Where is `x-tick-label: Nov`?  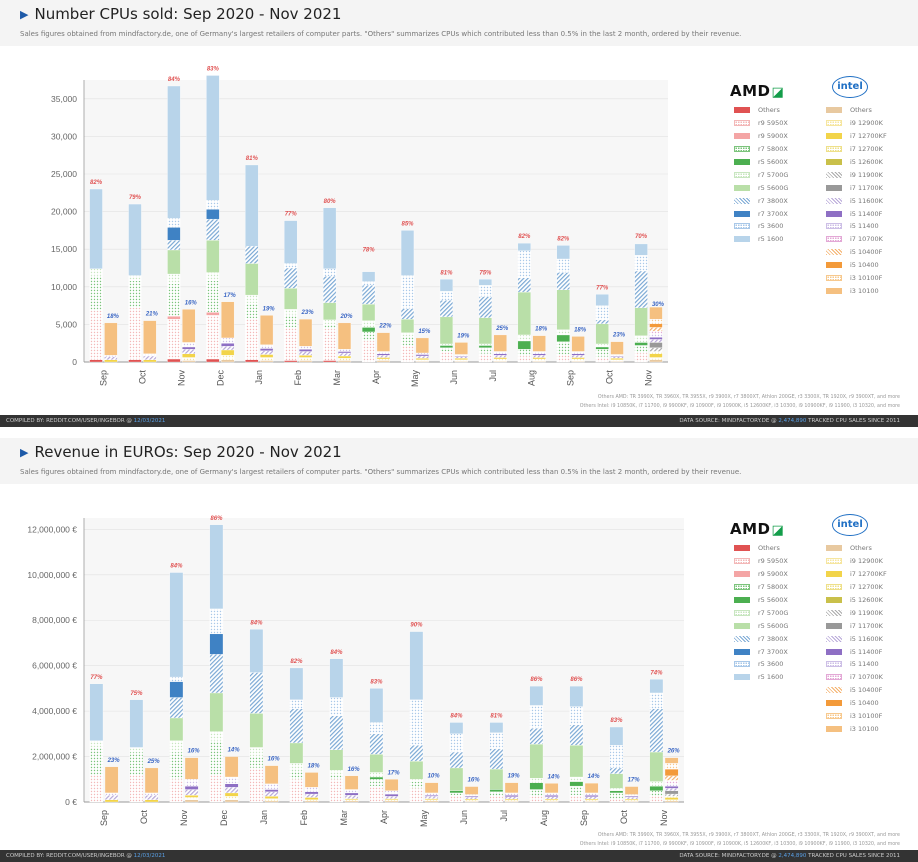 x-tick-label: Nov is located at coordinates (649, 378).